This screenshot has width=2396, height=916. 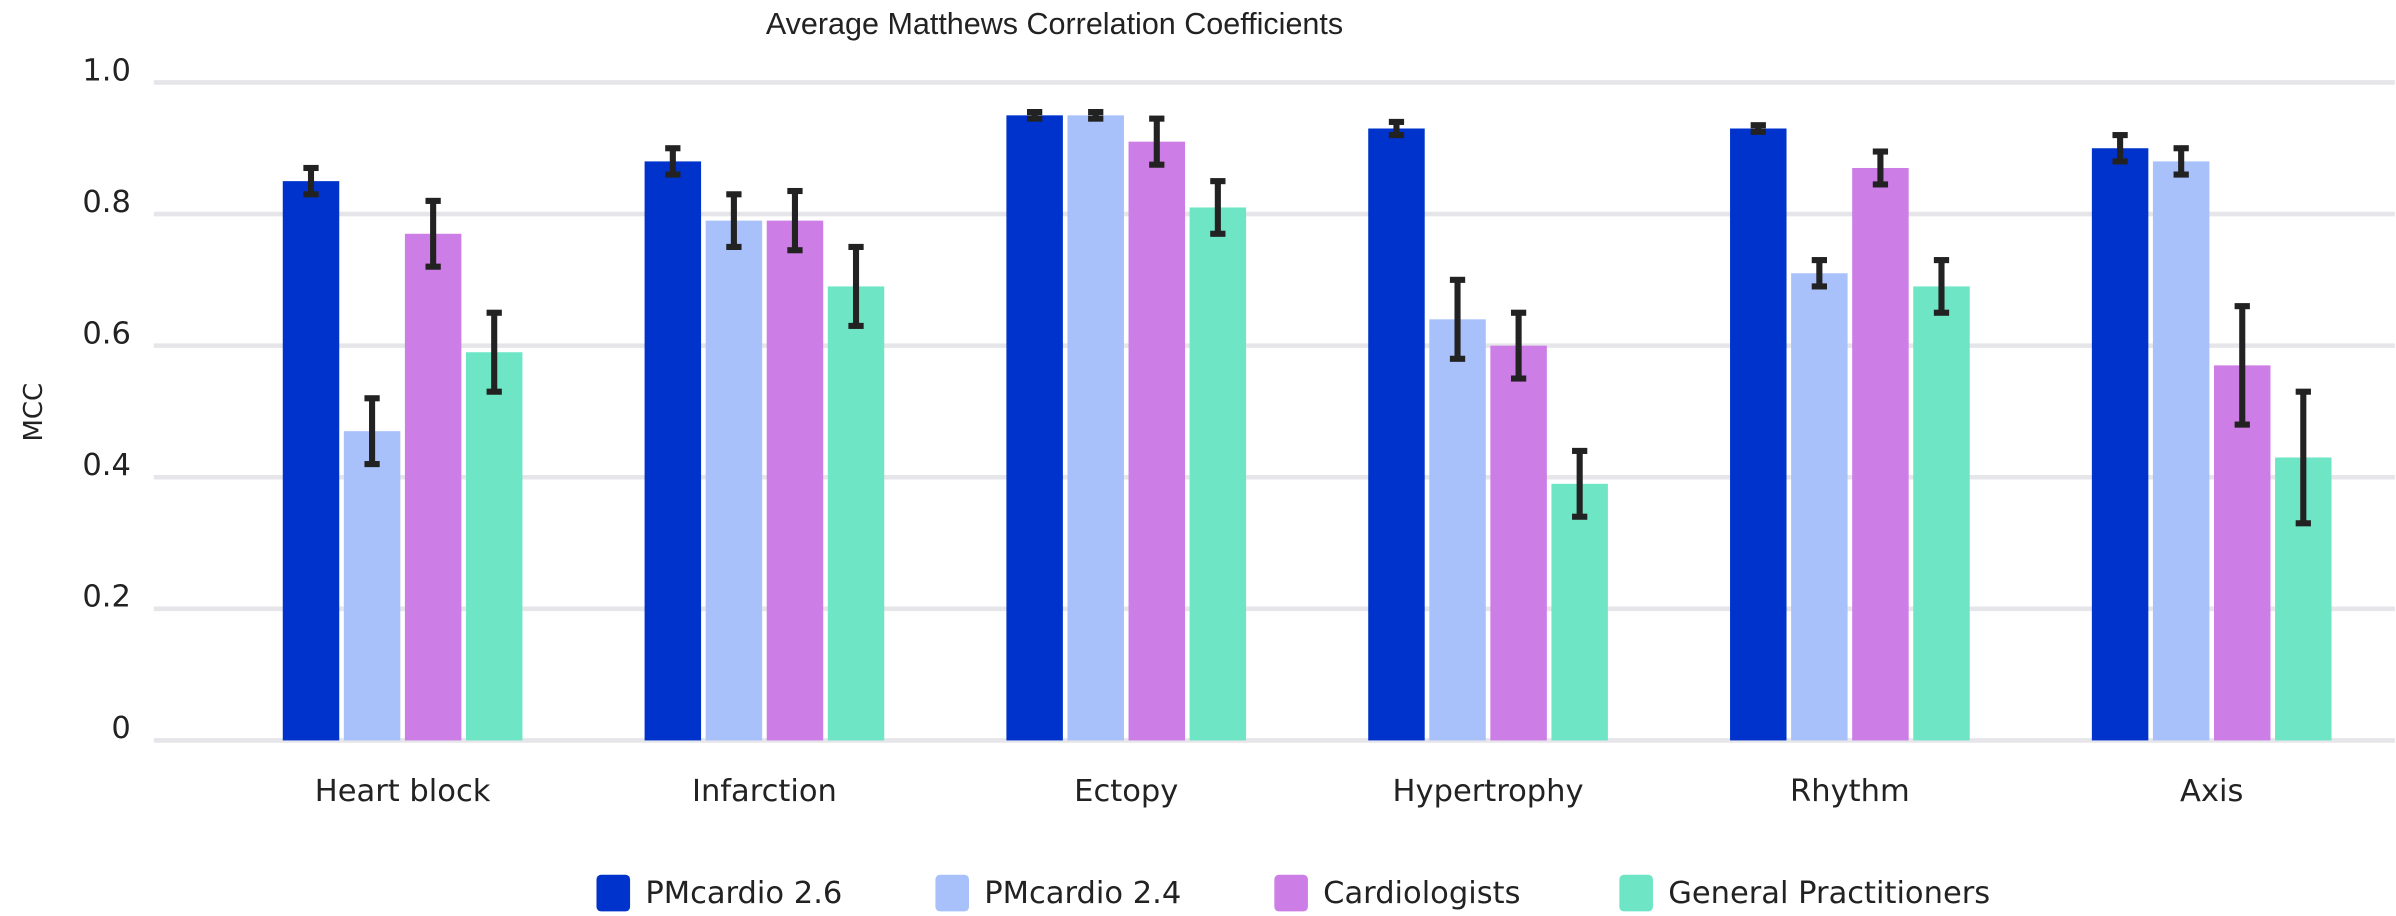 I want to click on y-tick-label: 0.4, so click(x=106, y=465).